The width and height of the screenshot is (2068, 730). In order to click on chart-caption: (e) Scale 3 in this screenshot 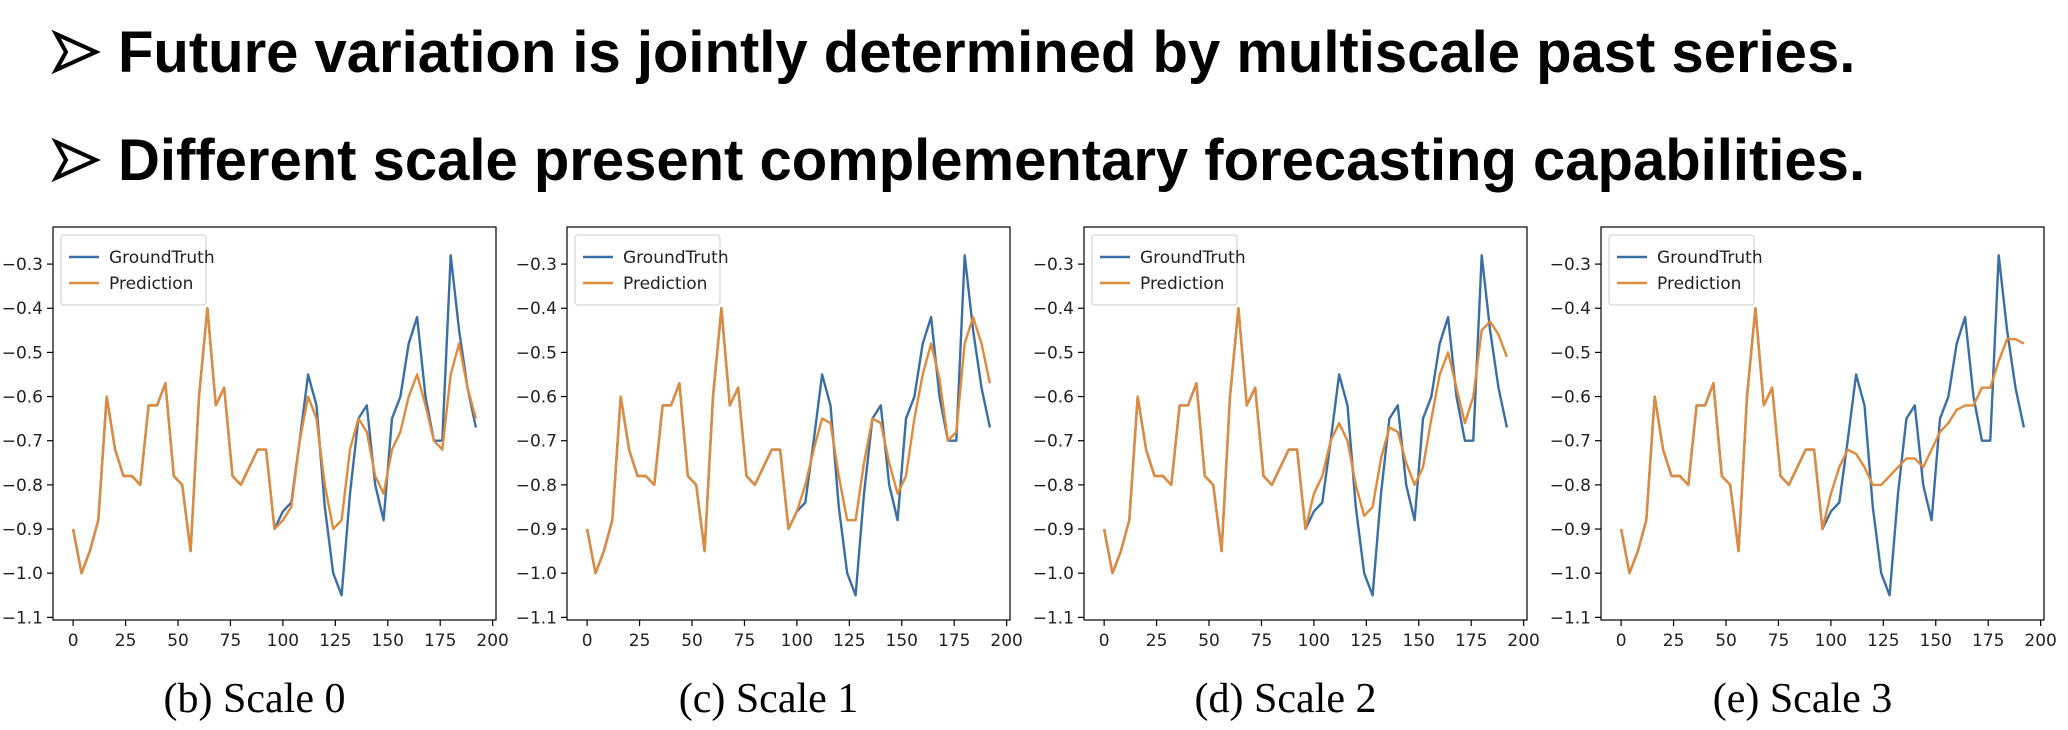, I will do `click(1803, 699)`.